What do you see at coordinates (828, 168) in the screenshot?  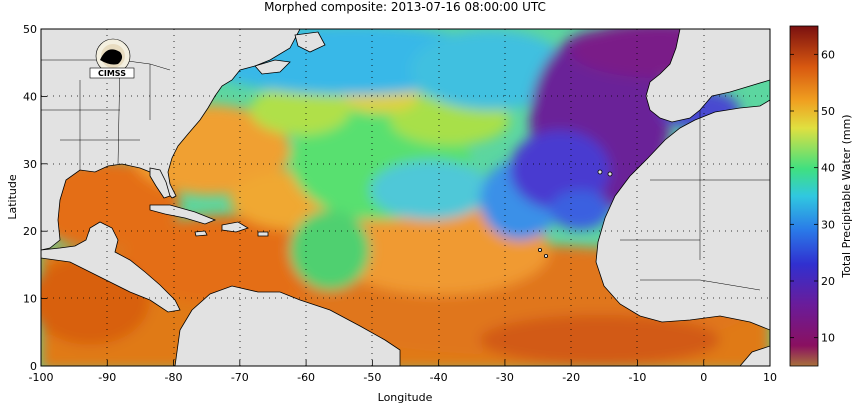 I see `colorbar-tick-label: 40` at bounding box center [828, 168].